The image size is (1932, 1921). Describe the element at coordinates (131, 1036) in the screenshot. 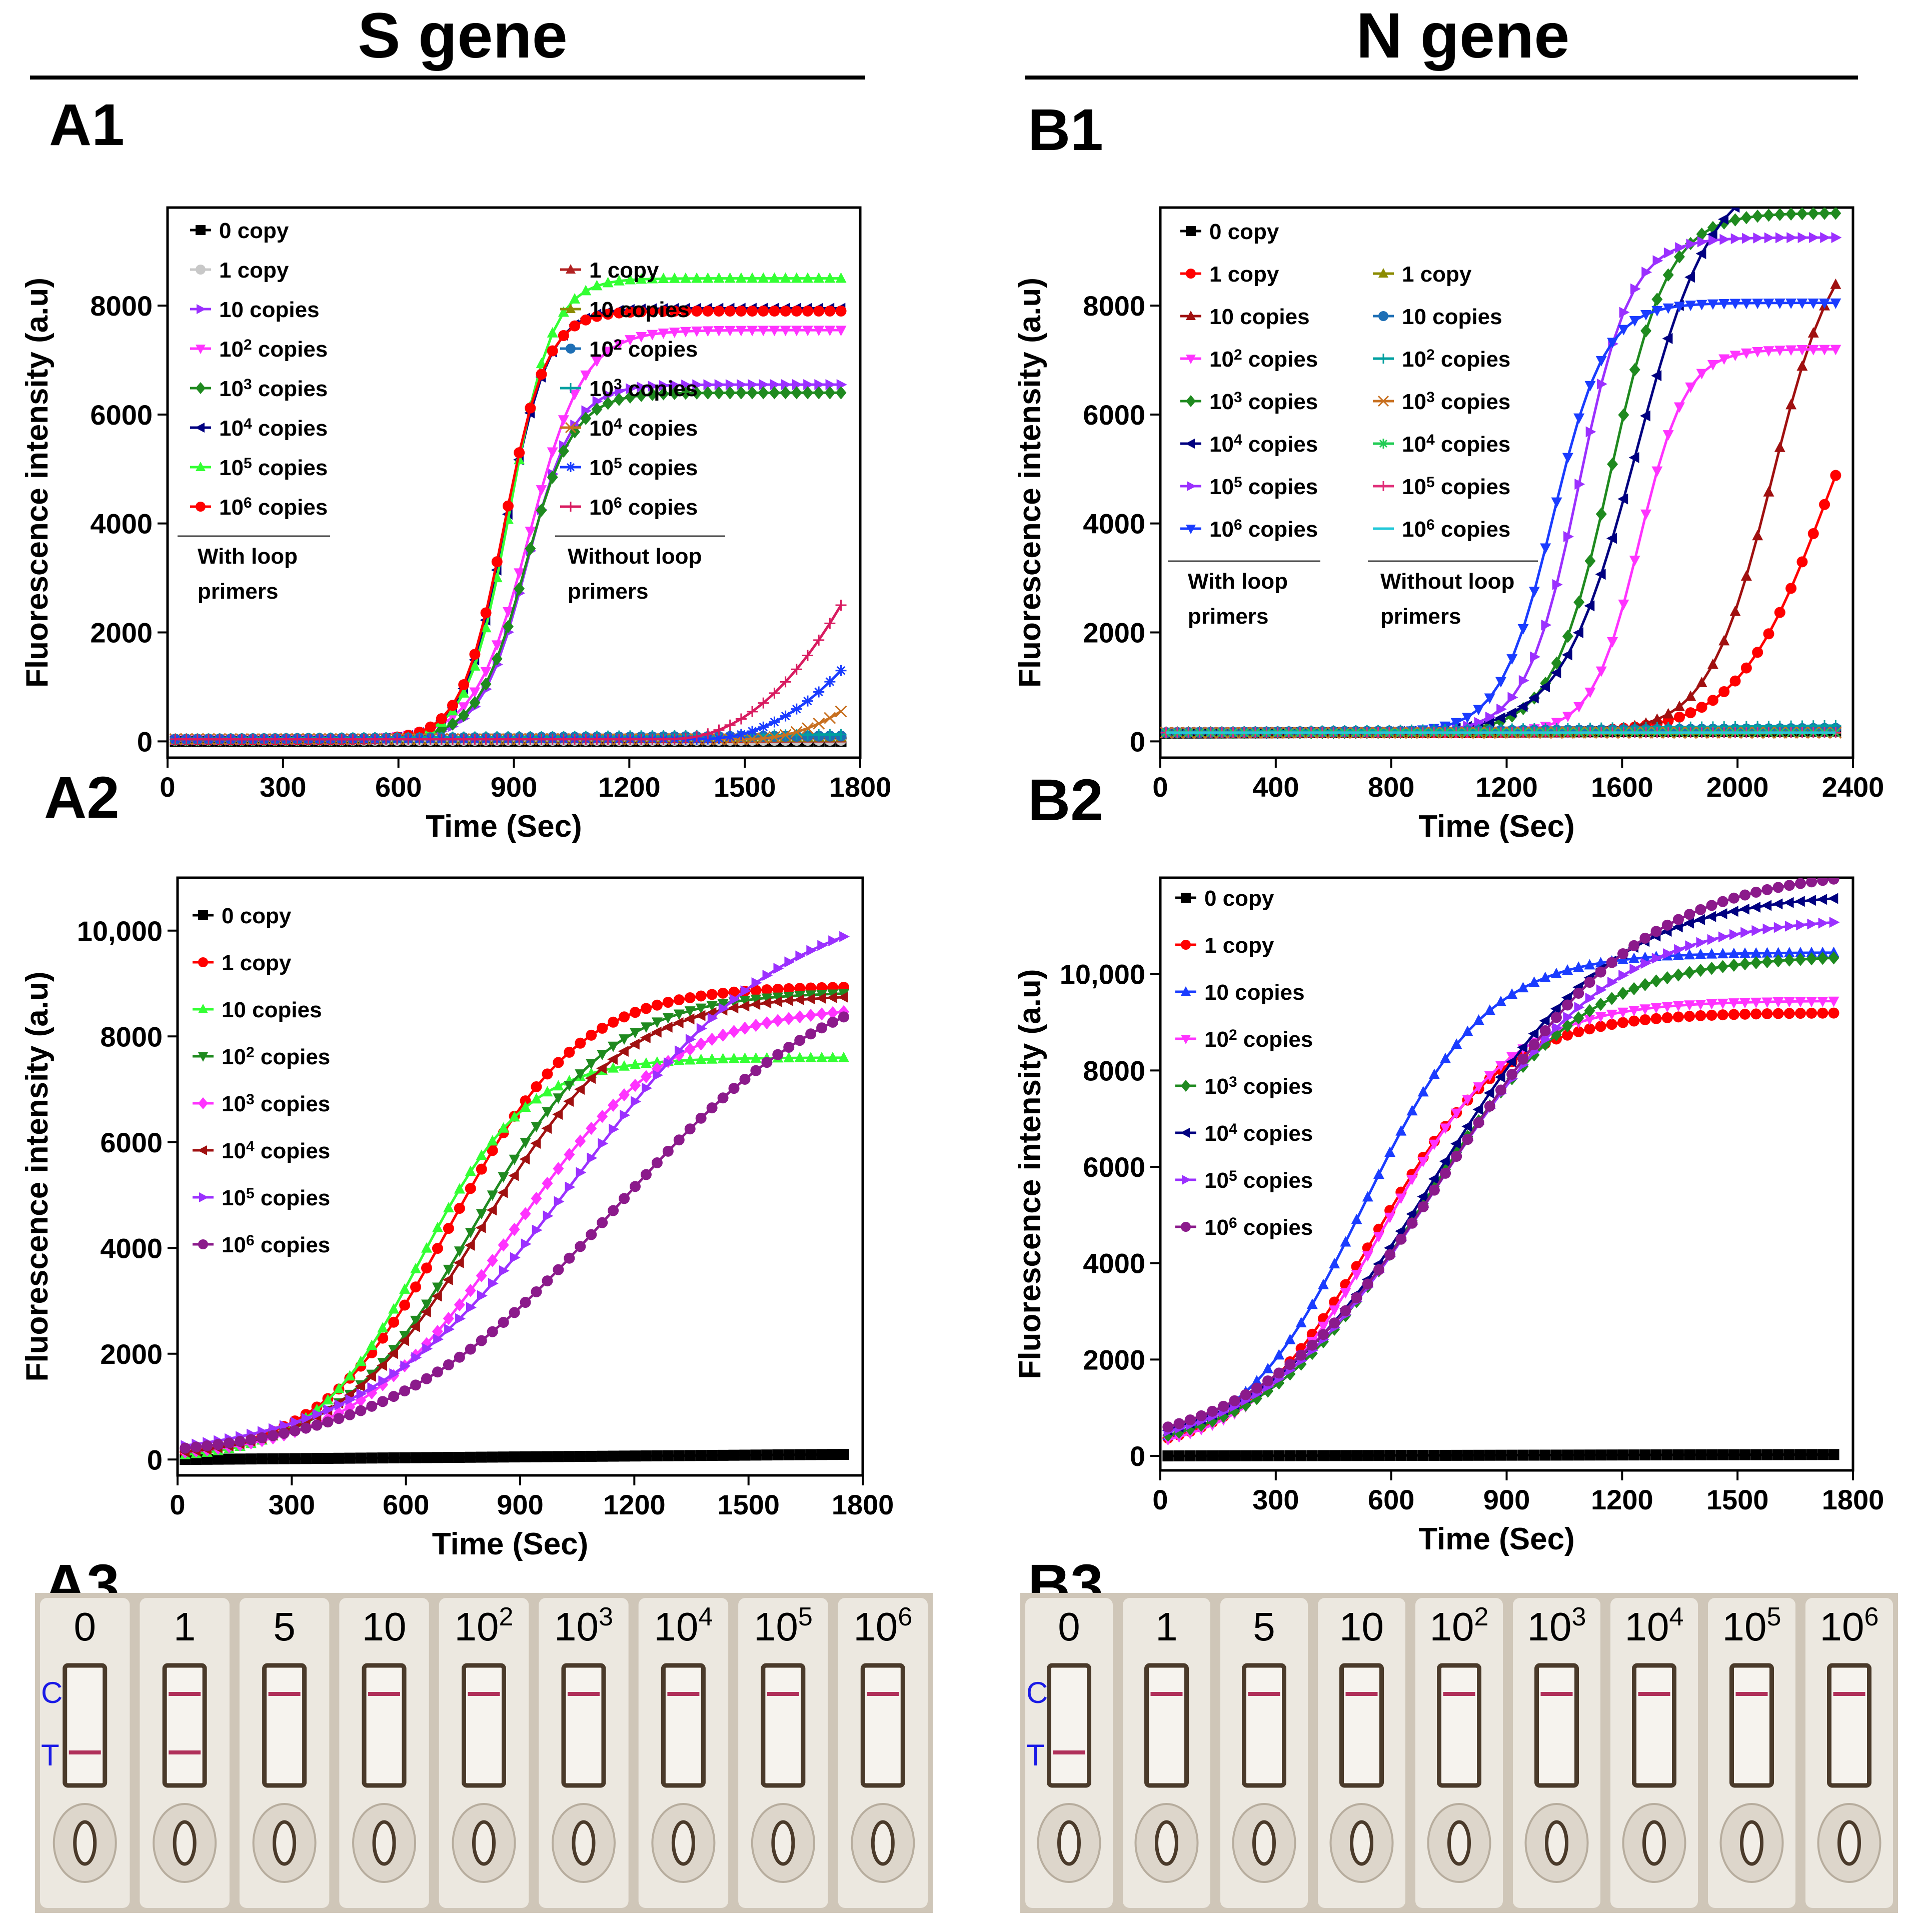

I see `y-tick-label: 8000` at that location.